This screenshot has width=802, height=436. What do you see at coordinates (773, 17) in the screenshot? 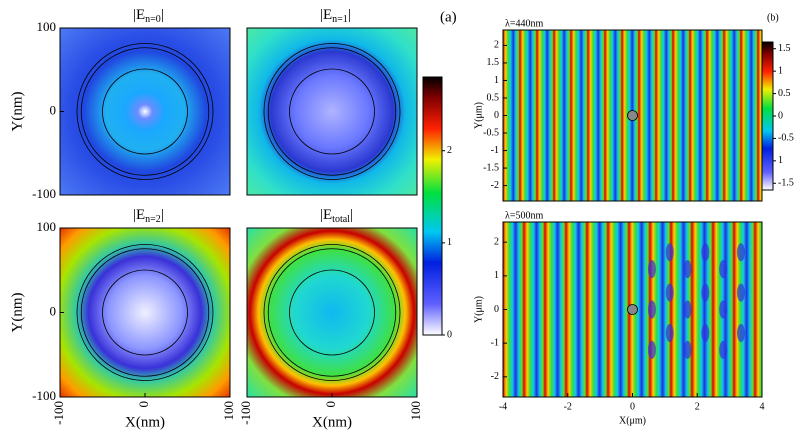
I see `panel-label: (b)` at bounding box center [773, 17].